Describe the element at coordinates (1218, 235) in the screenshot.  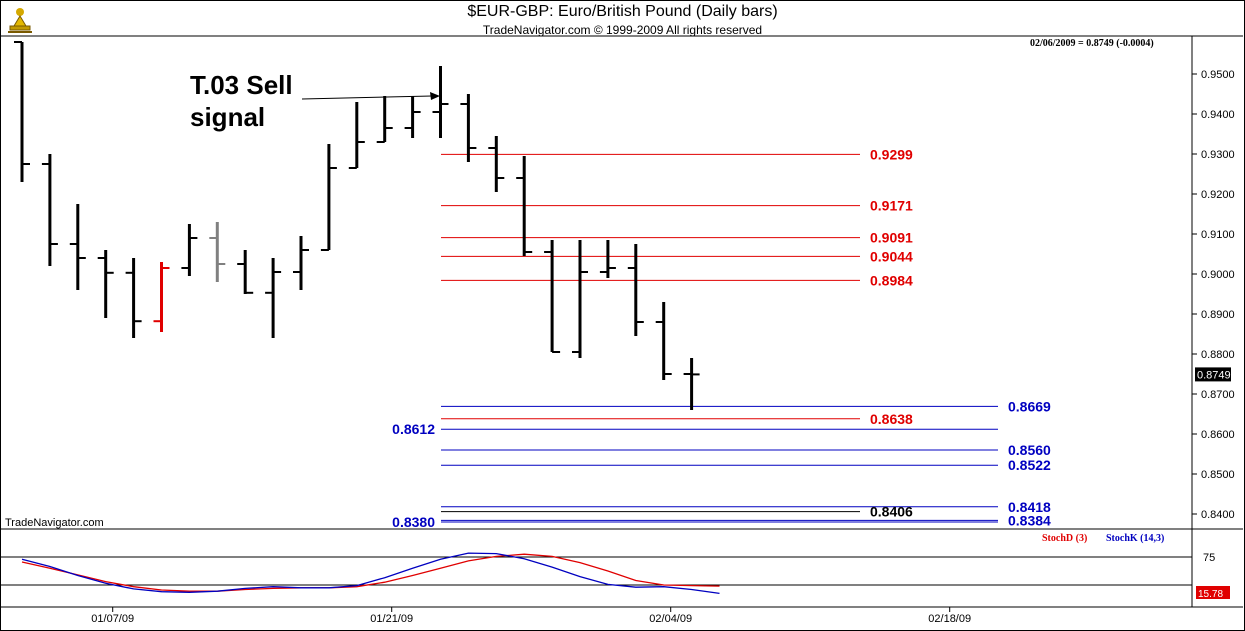
I see `y-tick-label: 0.9100` at that location.